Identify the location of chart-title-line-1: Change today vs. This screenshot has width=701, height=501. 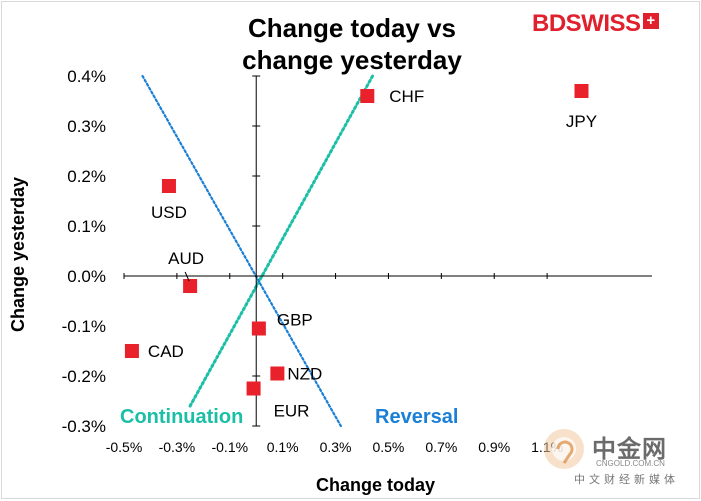
(352, 28).